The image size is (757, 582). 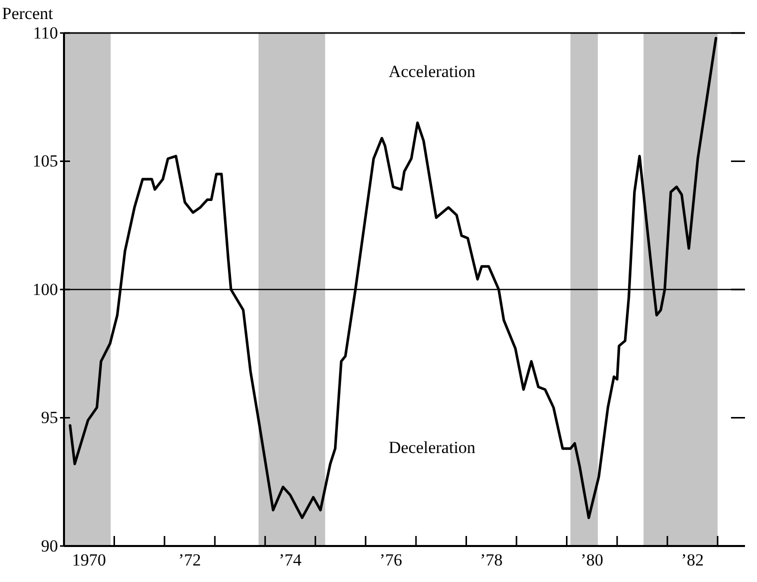 What do you see at coordinates (190, 560) in the screenshot?
I see `x-tick-label: ’72` at bounding box center [190, 560].